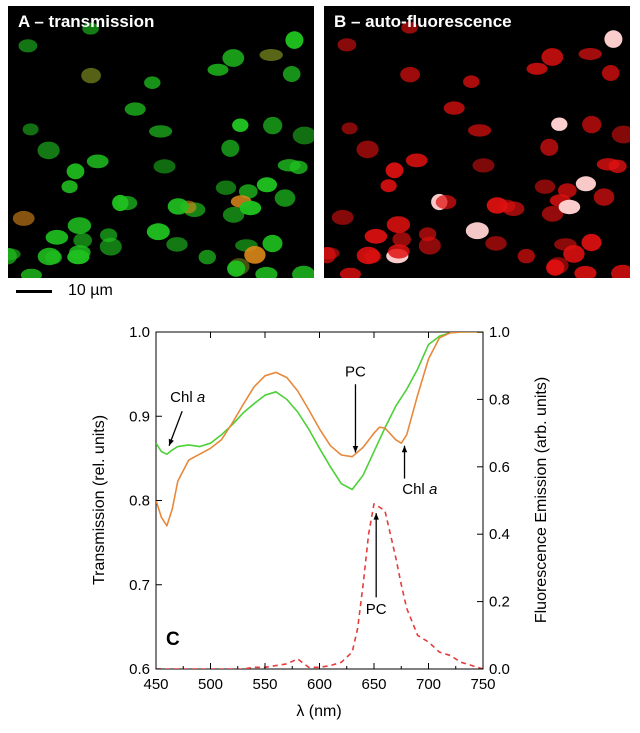 The width and height of the screenshot is (640, 733). What do you see at coordinates (419, 489) in the screenshot?
I see `annotation-chl_right: Chl a` at bounding box center [419, 489].